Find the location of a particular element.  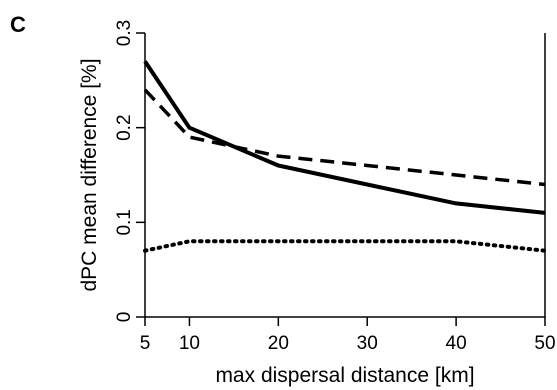

x-tick-label: 50 is located at coordinates (544, 343).